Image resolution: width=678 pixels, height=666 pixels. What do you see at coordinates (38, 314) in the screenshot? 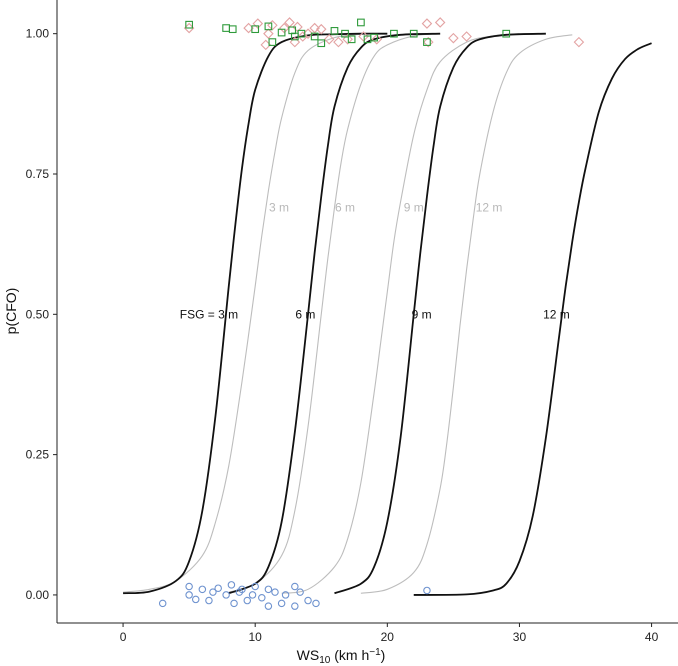
I see `y-tick-label: 0.50` at bounding box center [38, 314].